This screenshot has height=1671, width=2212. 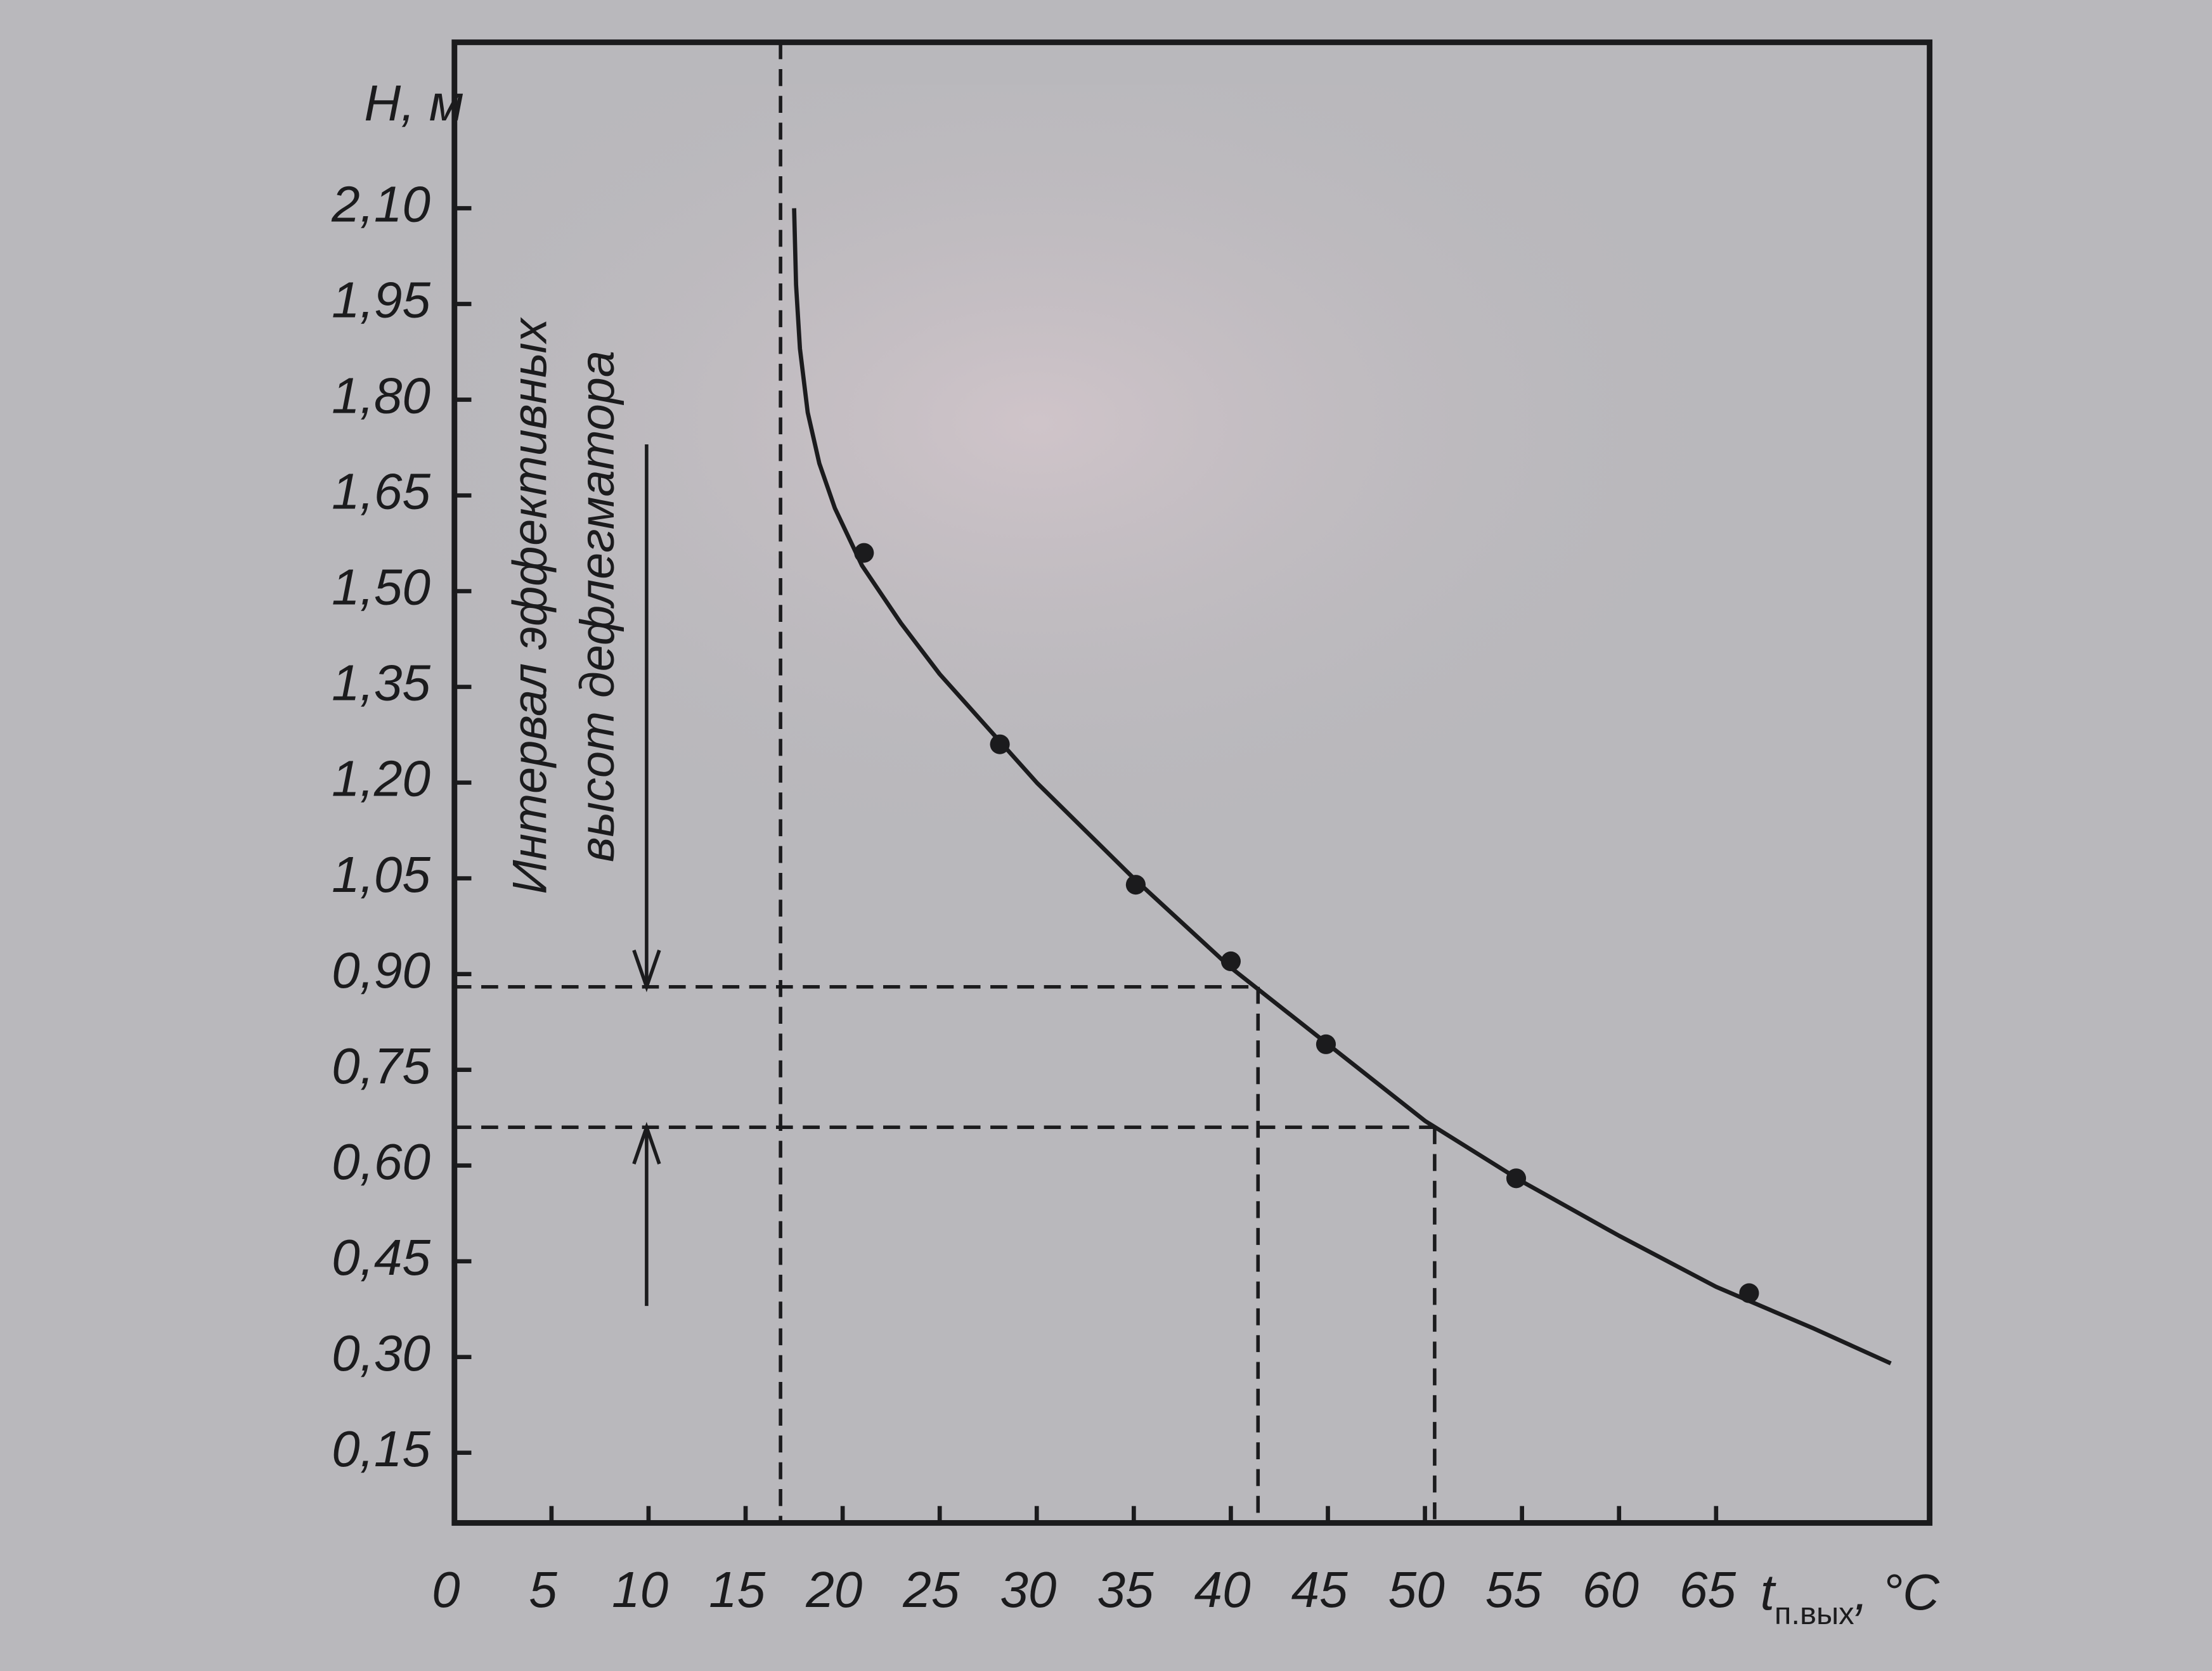 What do you see at coordinates (381, 874) in the screenshot?
I see `y-tick-label: 1,05` at bounding box center [381, 874].